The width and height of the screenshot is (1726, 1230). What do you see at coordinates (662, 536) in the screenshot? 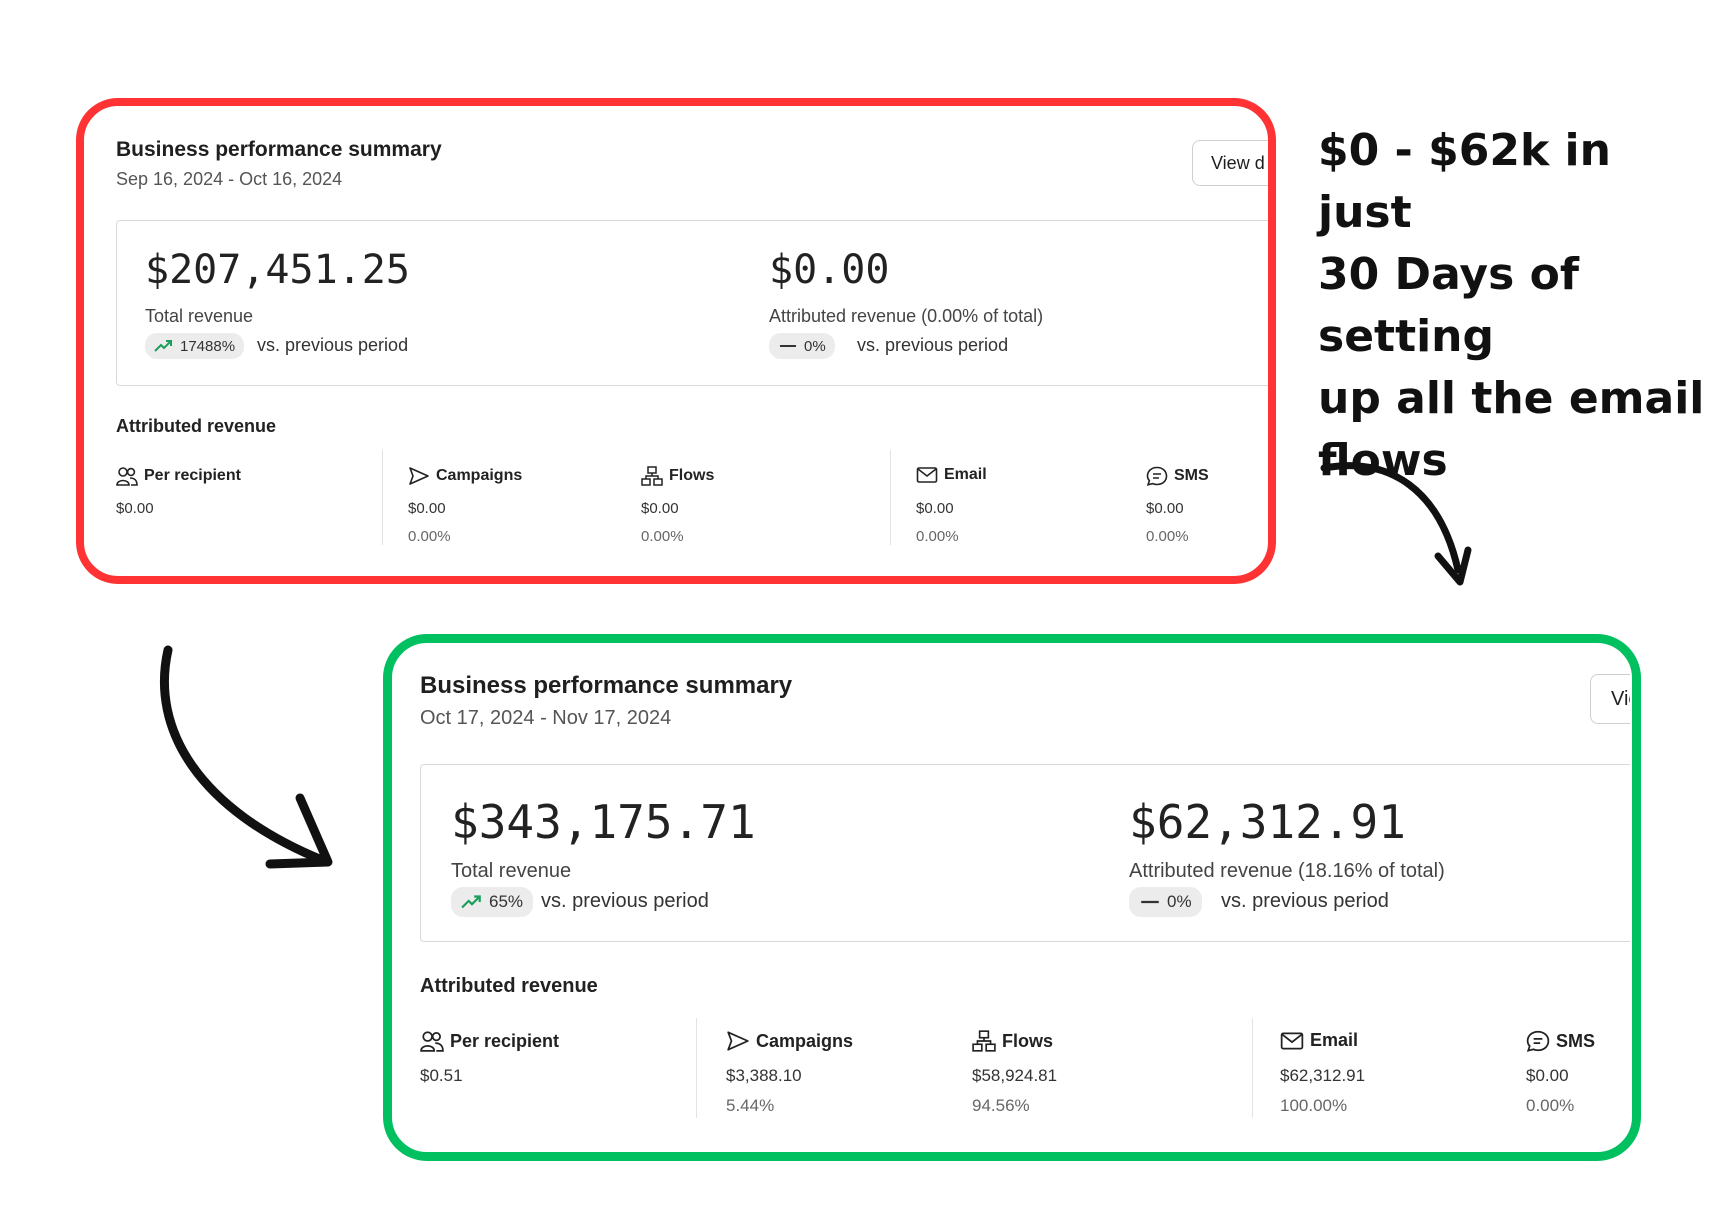
I see `flows-pct: 0.00%` at bounding box center [662, 536].